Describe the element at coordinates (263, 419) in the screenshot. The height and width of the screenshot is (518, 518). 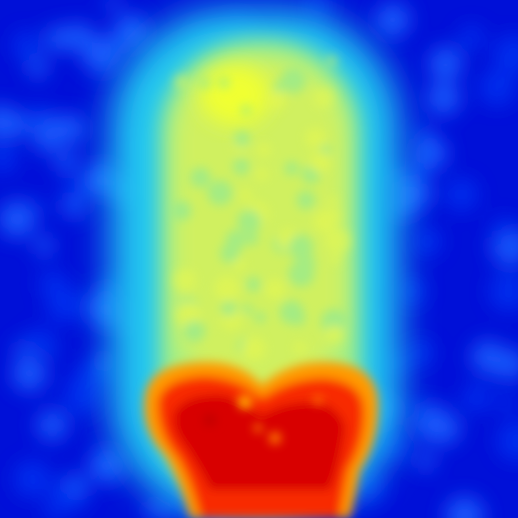
I see `hot-spots` at that location.